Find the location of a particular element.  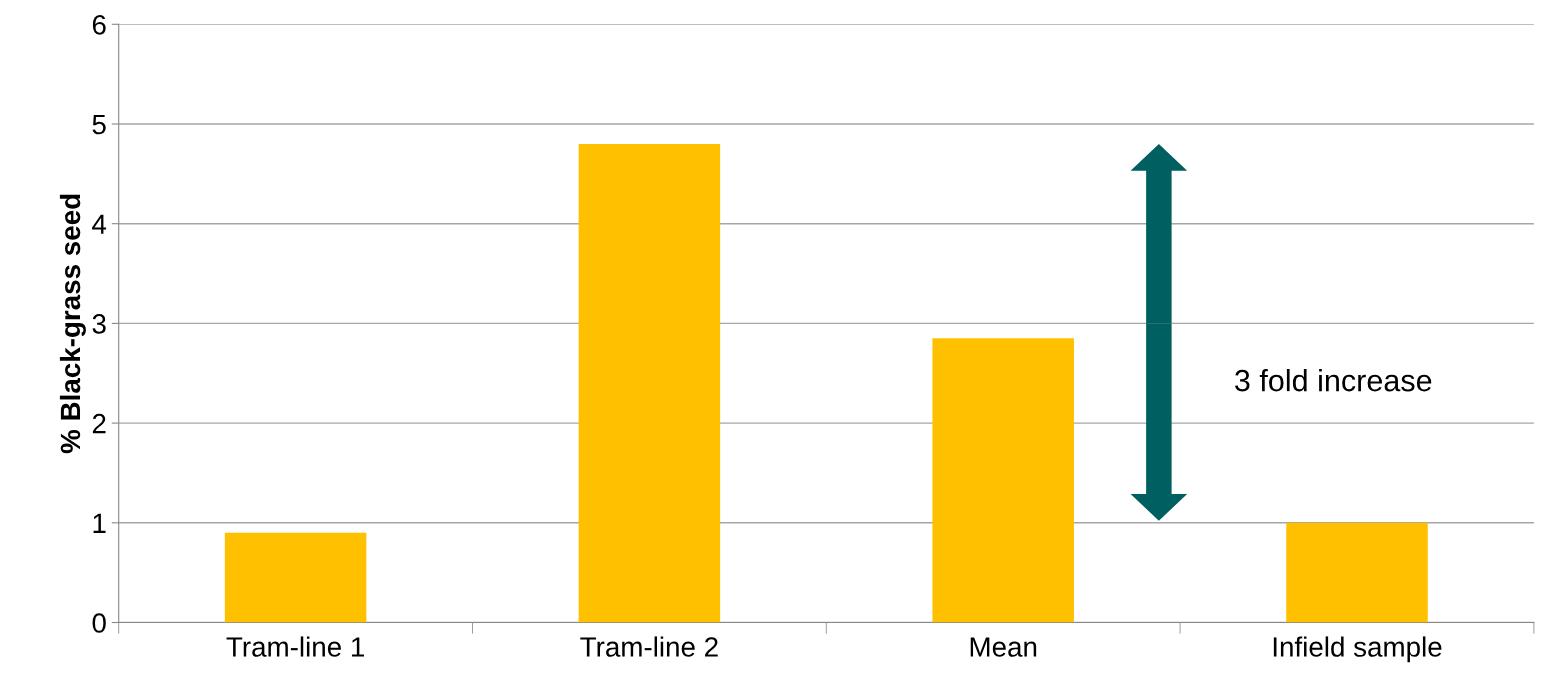

y-axis-title: % Black-grass seed is located at coordinates (72, 324).